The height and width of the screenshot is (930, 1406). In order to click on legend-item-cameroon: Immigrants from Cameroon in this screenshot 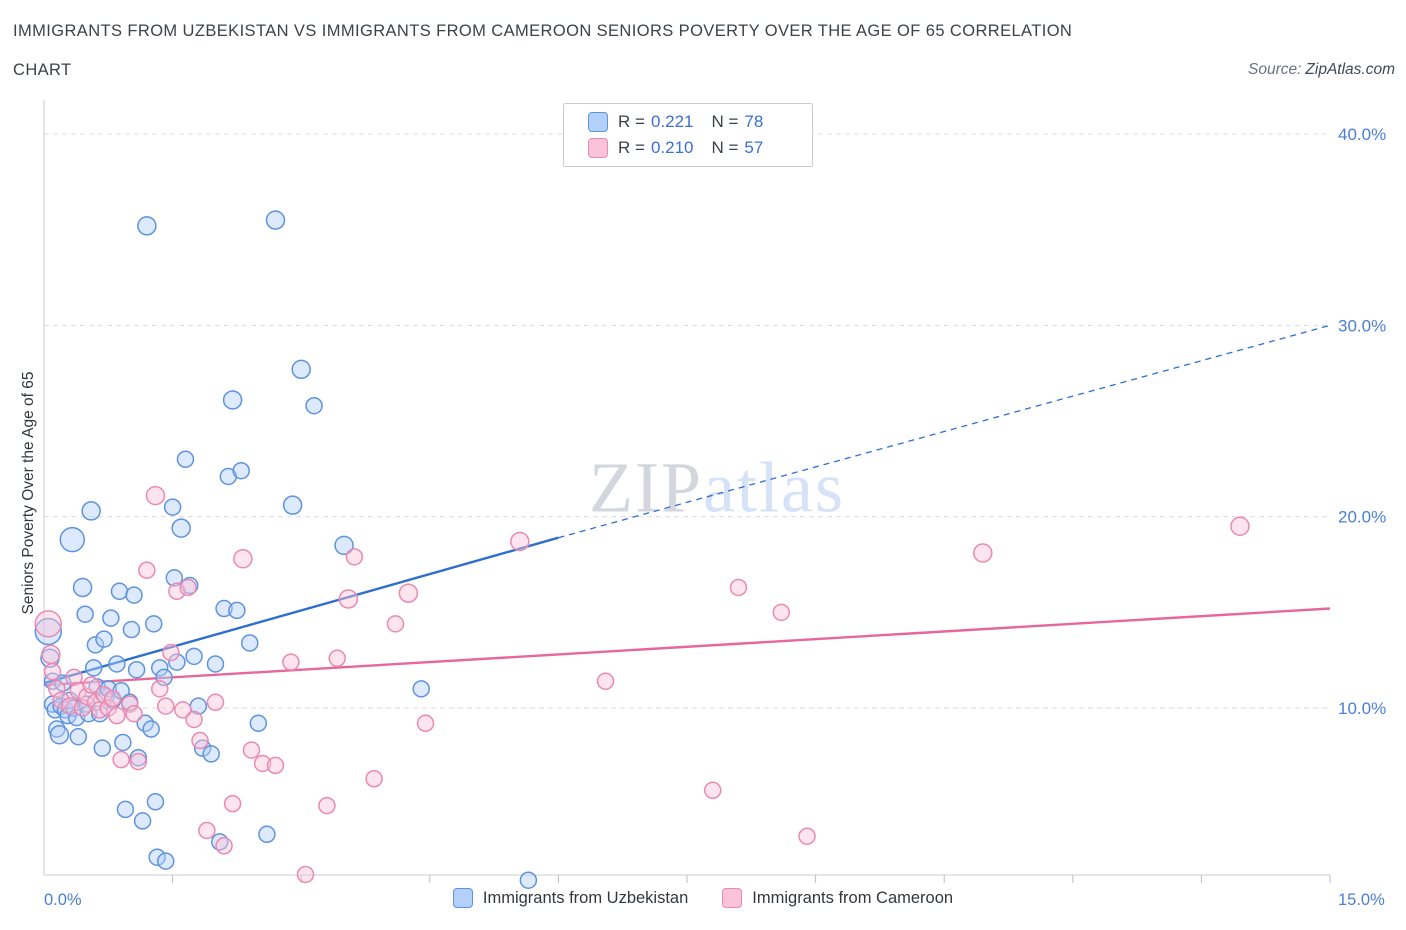, I will do `click(837, 898)`.